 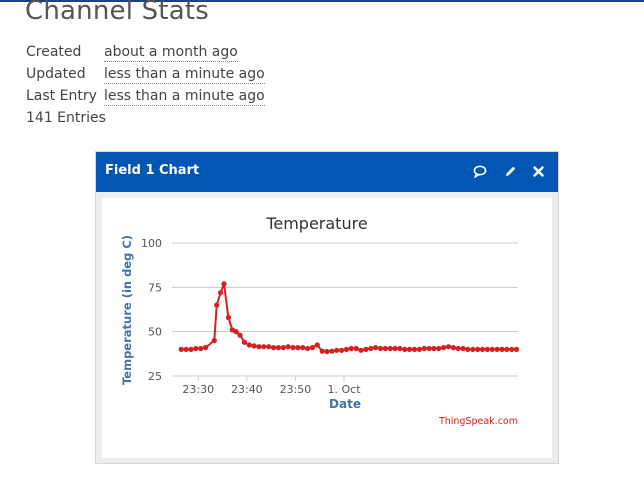 I want to click on close-icon, so click(x=538, y=171).